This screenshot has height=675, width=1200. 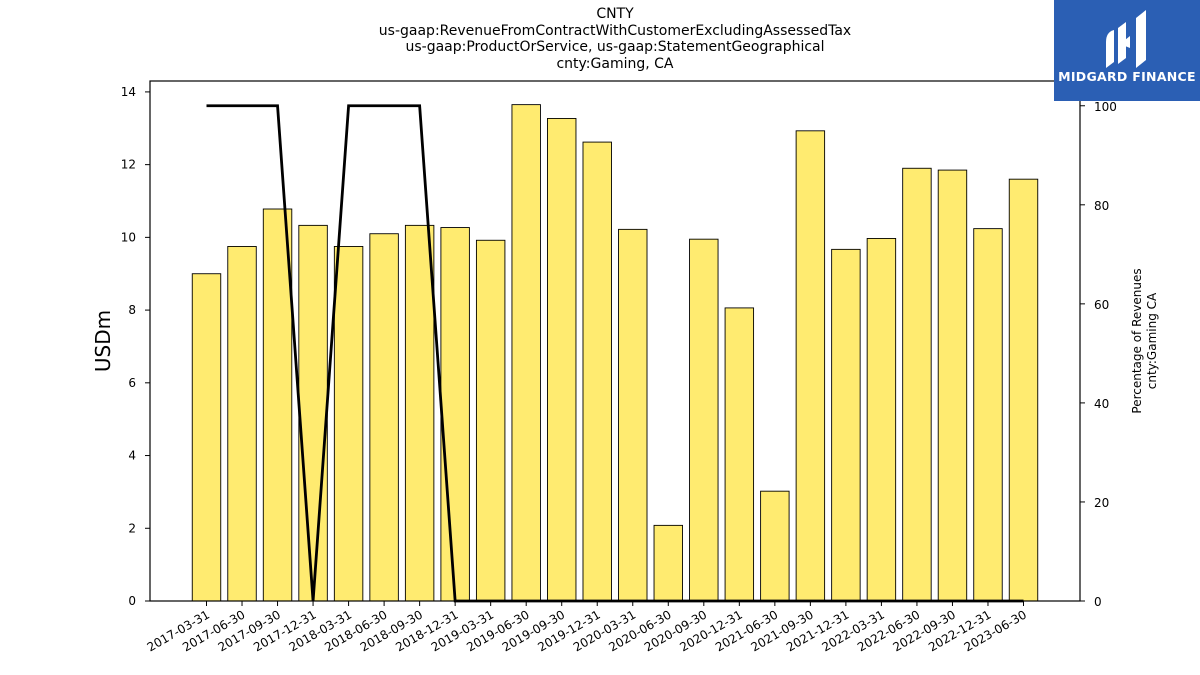 What do you see at coordinates (615, 14) in the screenshot?
I see `chart-title-line-1: CNTY` at bounding box center [615, 14].